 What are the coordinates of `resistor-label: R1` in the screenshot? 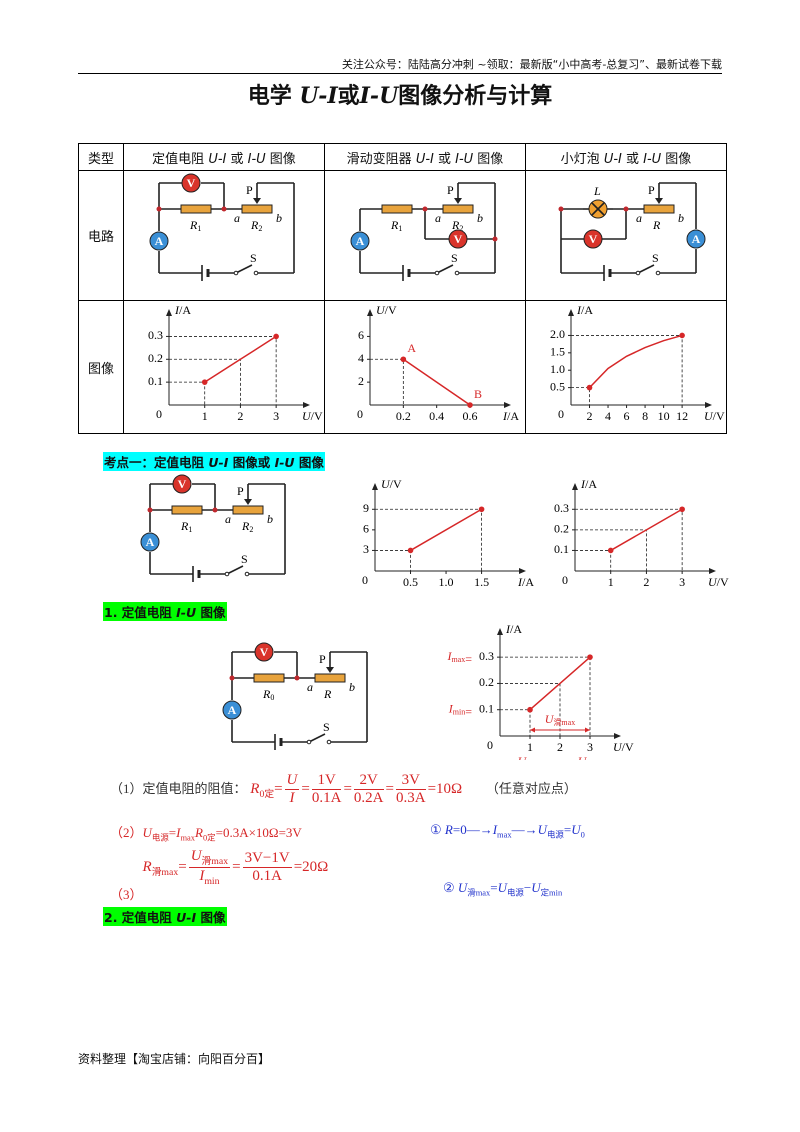 It's located at (186, 526).